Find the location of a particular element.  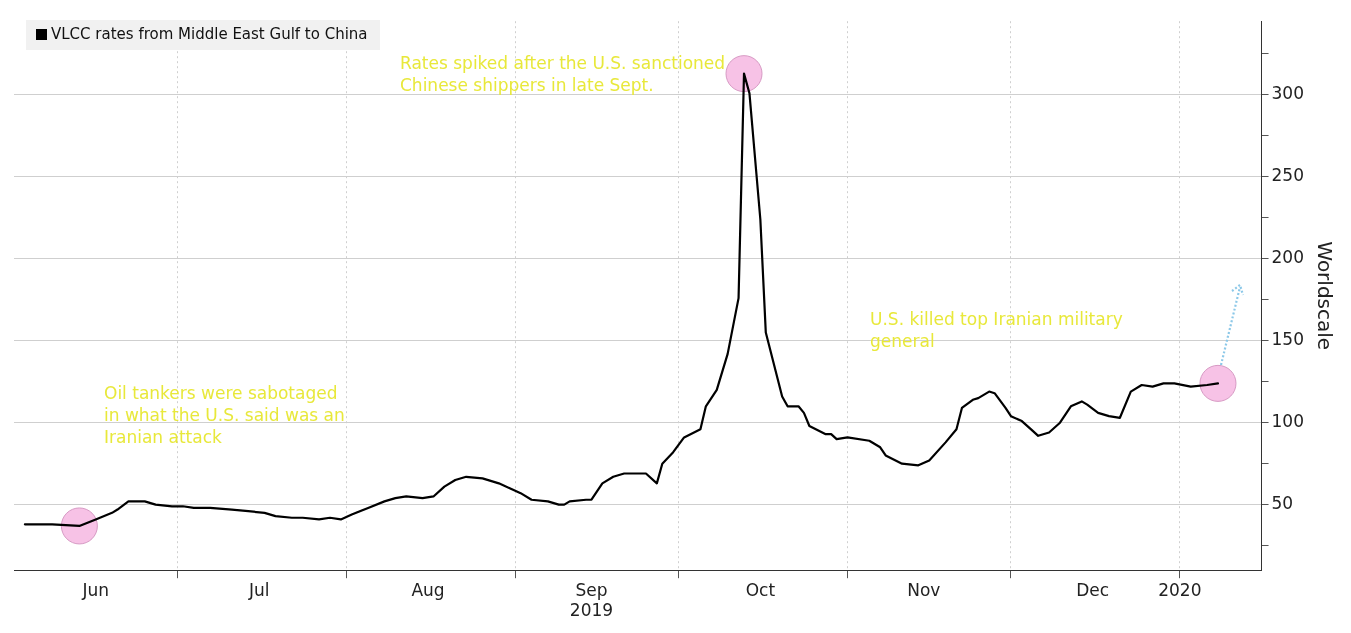

annotation: Oil tankers were sabotaged in what the U.S. said was an Iranian attack is located at coordinates (224, 414).